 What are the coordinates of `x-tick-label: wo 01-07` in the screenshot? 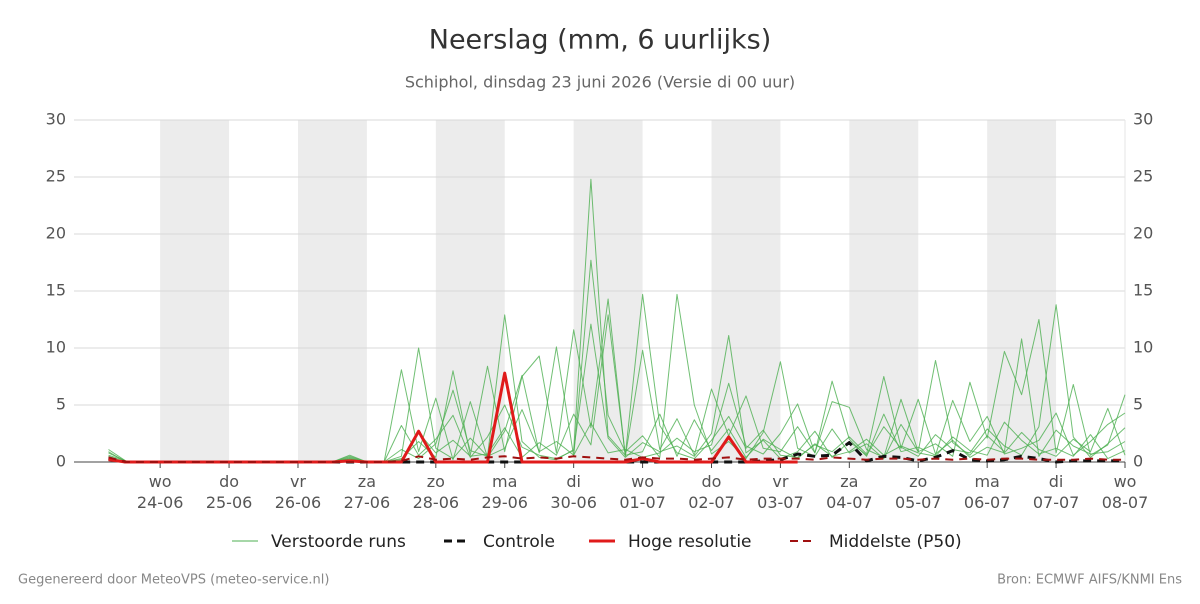 It's located at (642, 492).